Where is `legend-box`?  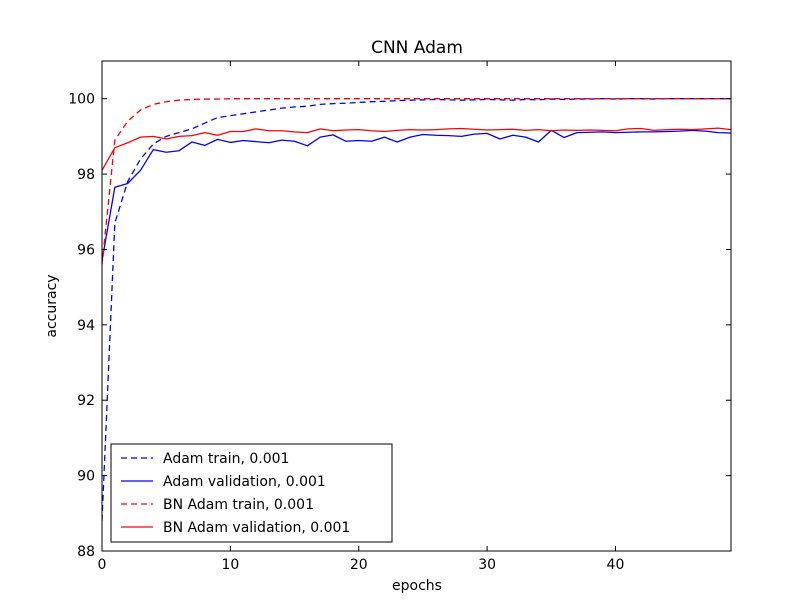 legend-box is located at coordinates (251, 493).